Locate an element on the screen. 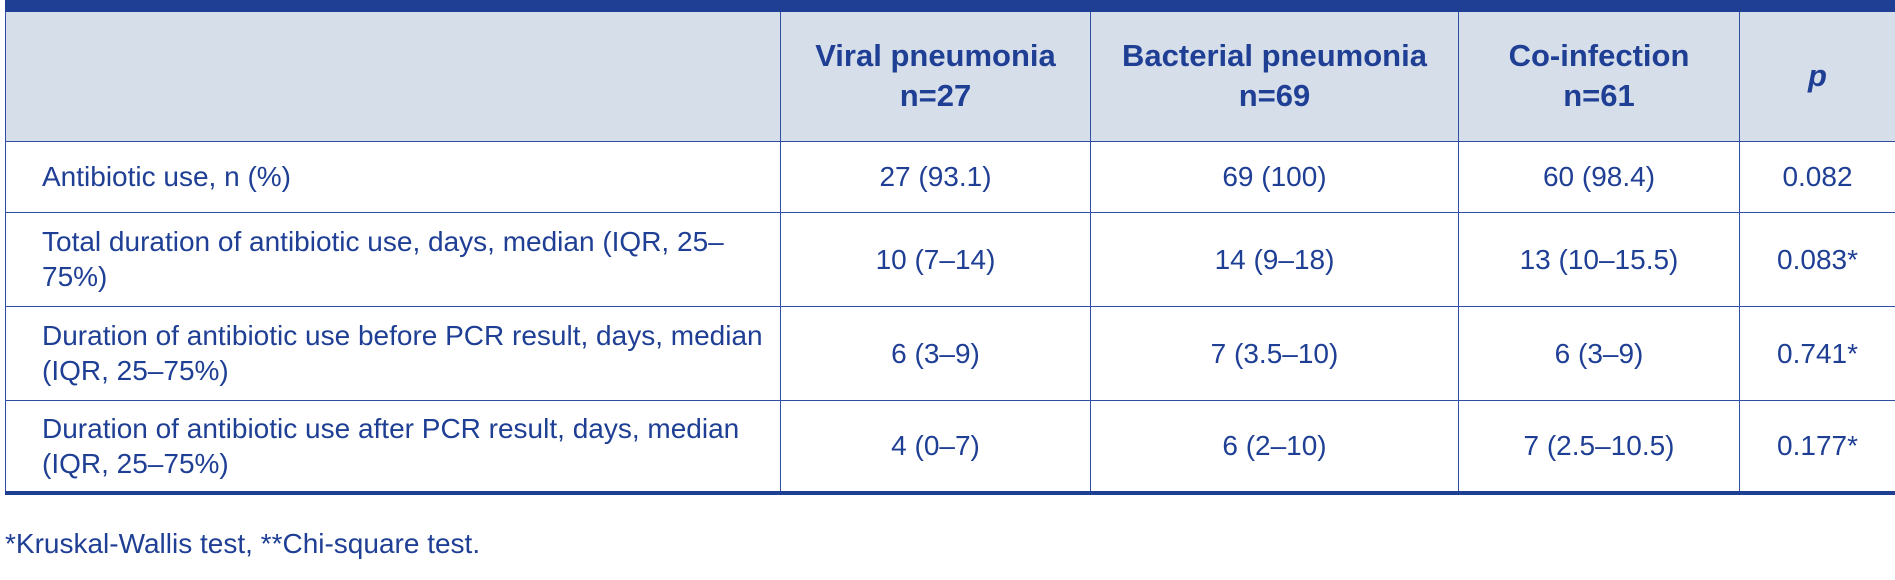 The height and width of the screenshot is (580, 1895). header-coinfection-n: n=61 is located at coordinates (1599, 96).